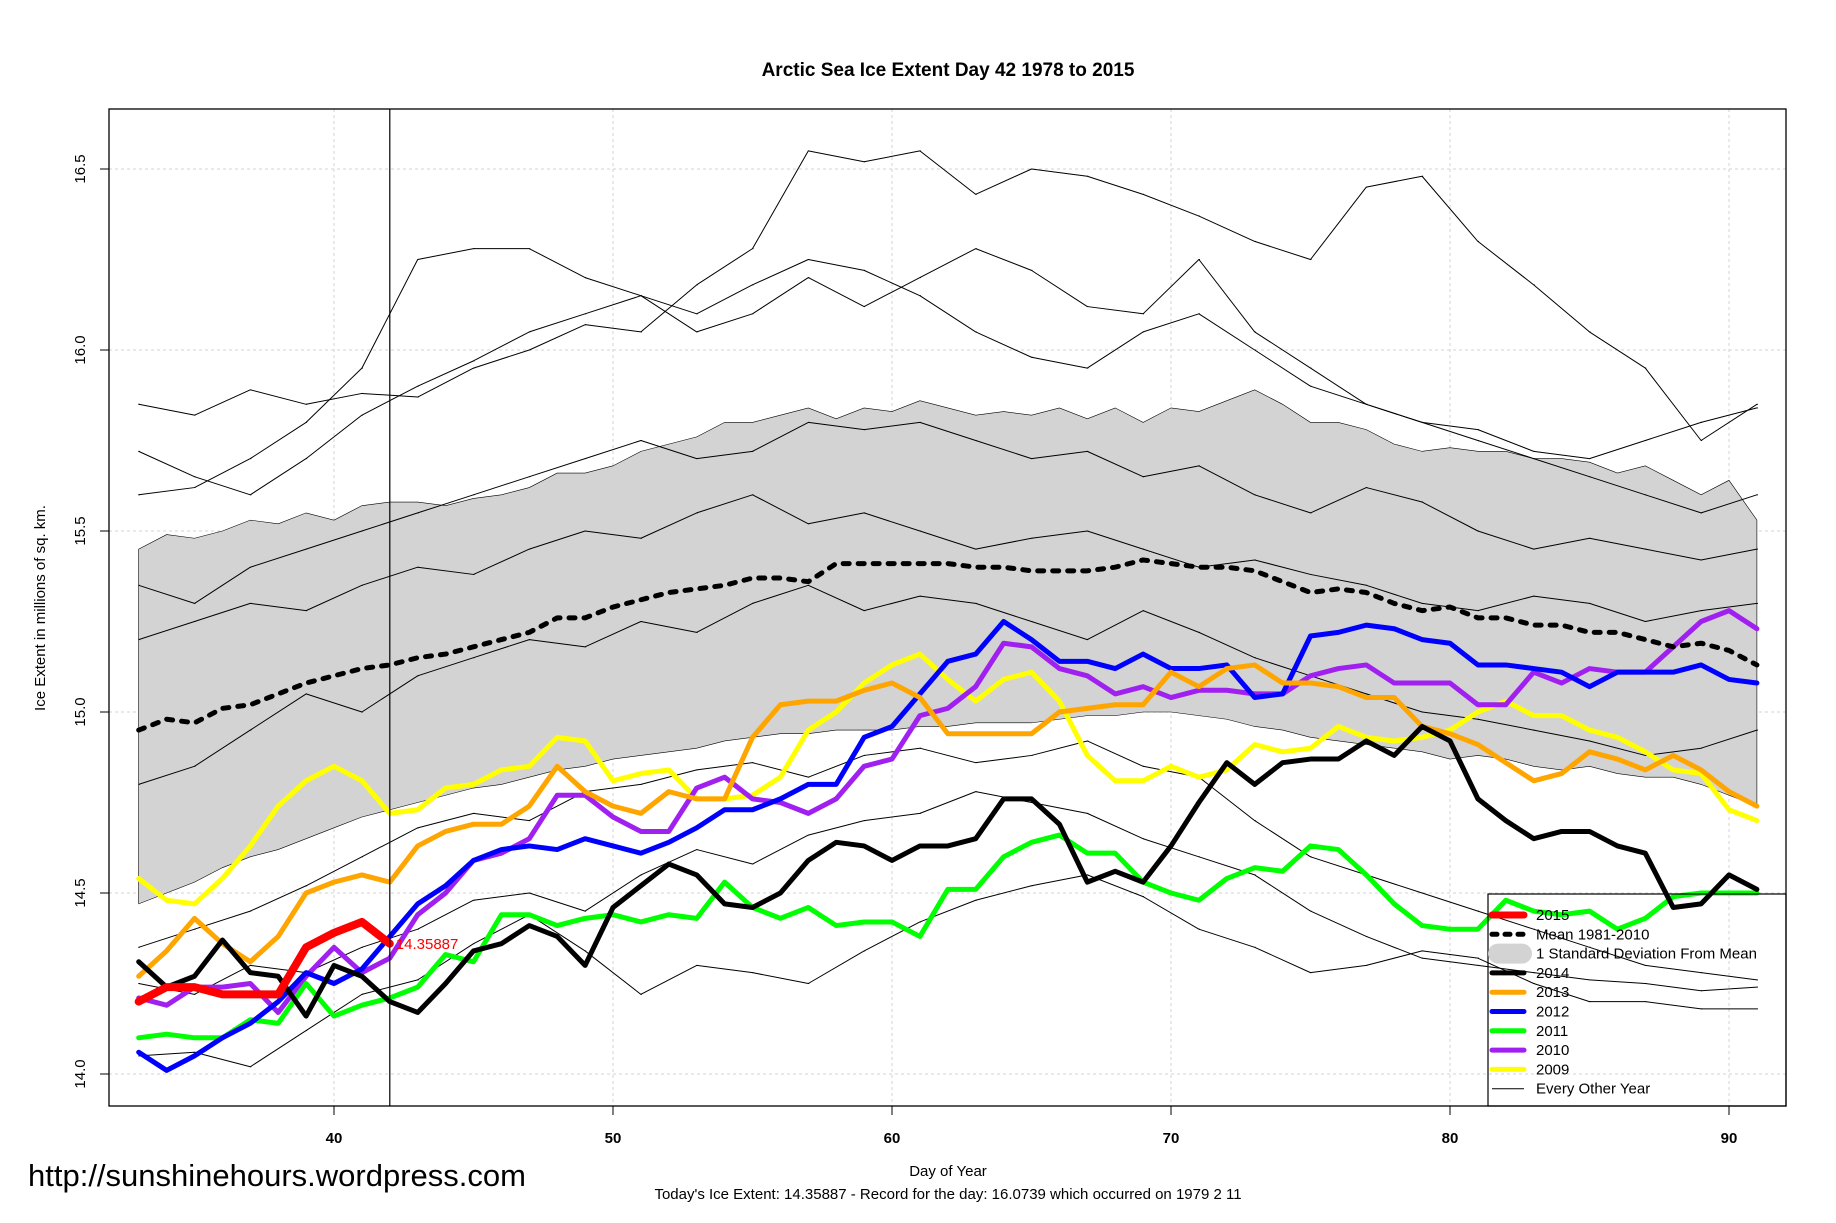 This screenshot has width=1836, height=1223. I want to click on x-axis: 40 50 60 70 80 90, so click(1032, 1126).